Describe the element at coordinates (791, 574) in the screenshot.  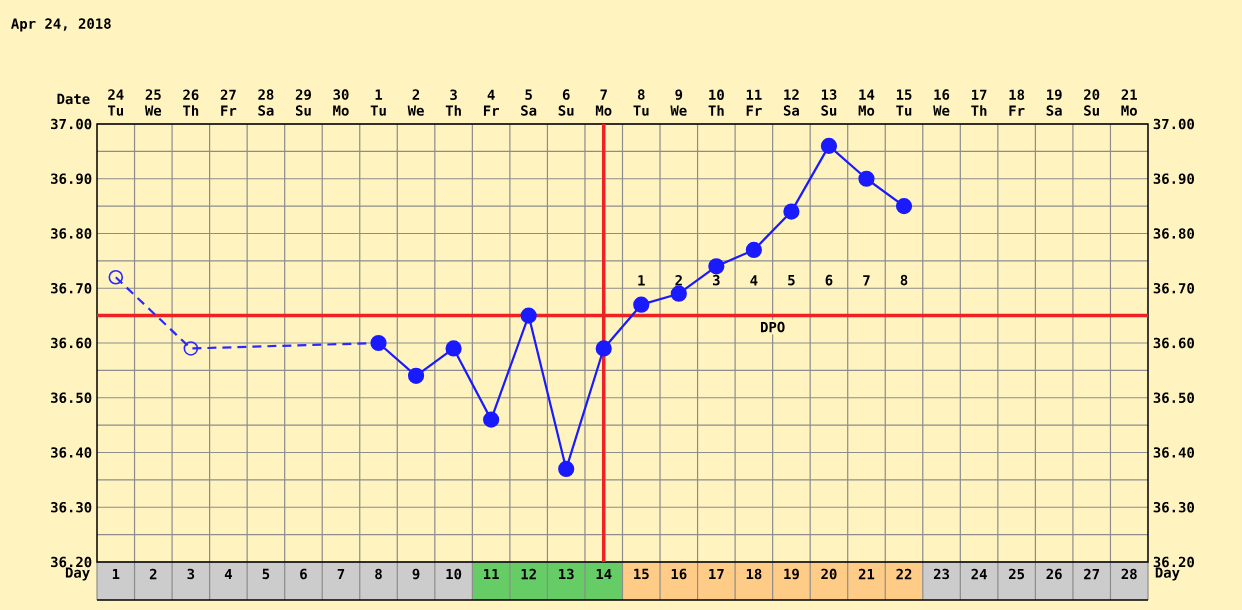
I see `x-tick-label: 19` at that location.